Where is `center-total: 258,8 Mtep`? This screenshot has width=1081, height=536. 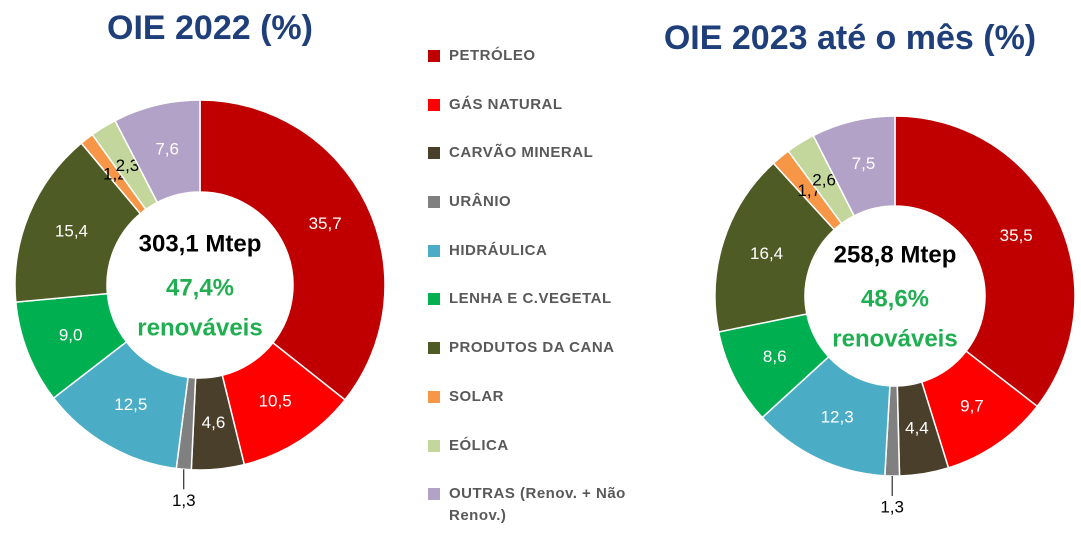 center-total: 258,8 Mtep is located at coordinates (895, 254).